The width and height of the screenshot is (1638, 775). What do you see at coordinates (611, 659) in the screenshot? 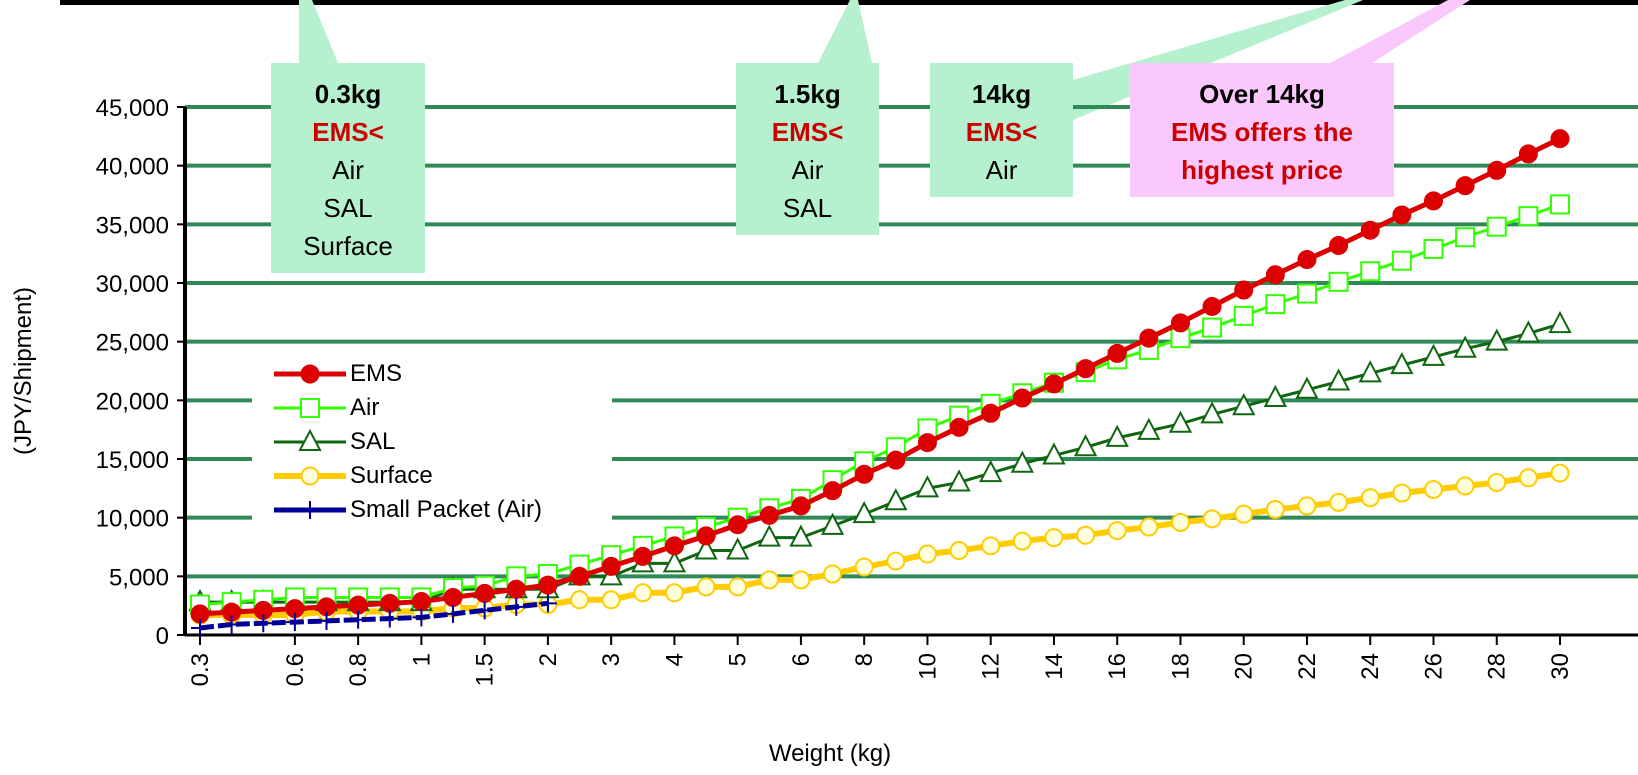
I see `x-tick-label: 3` at bounding box center [611, 659].